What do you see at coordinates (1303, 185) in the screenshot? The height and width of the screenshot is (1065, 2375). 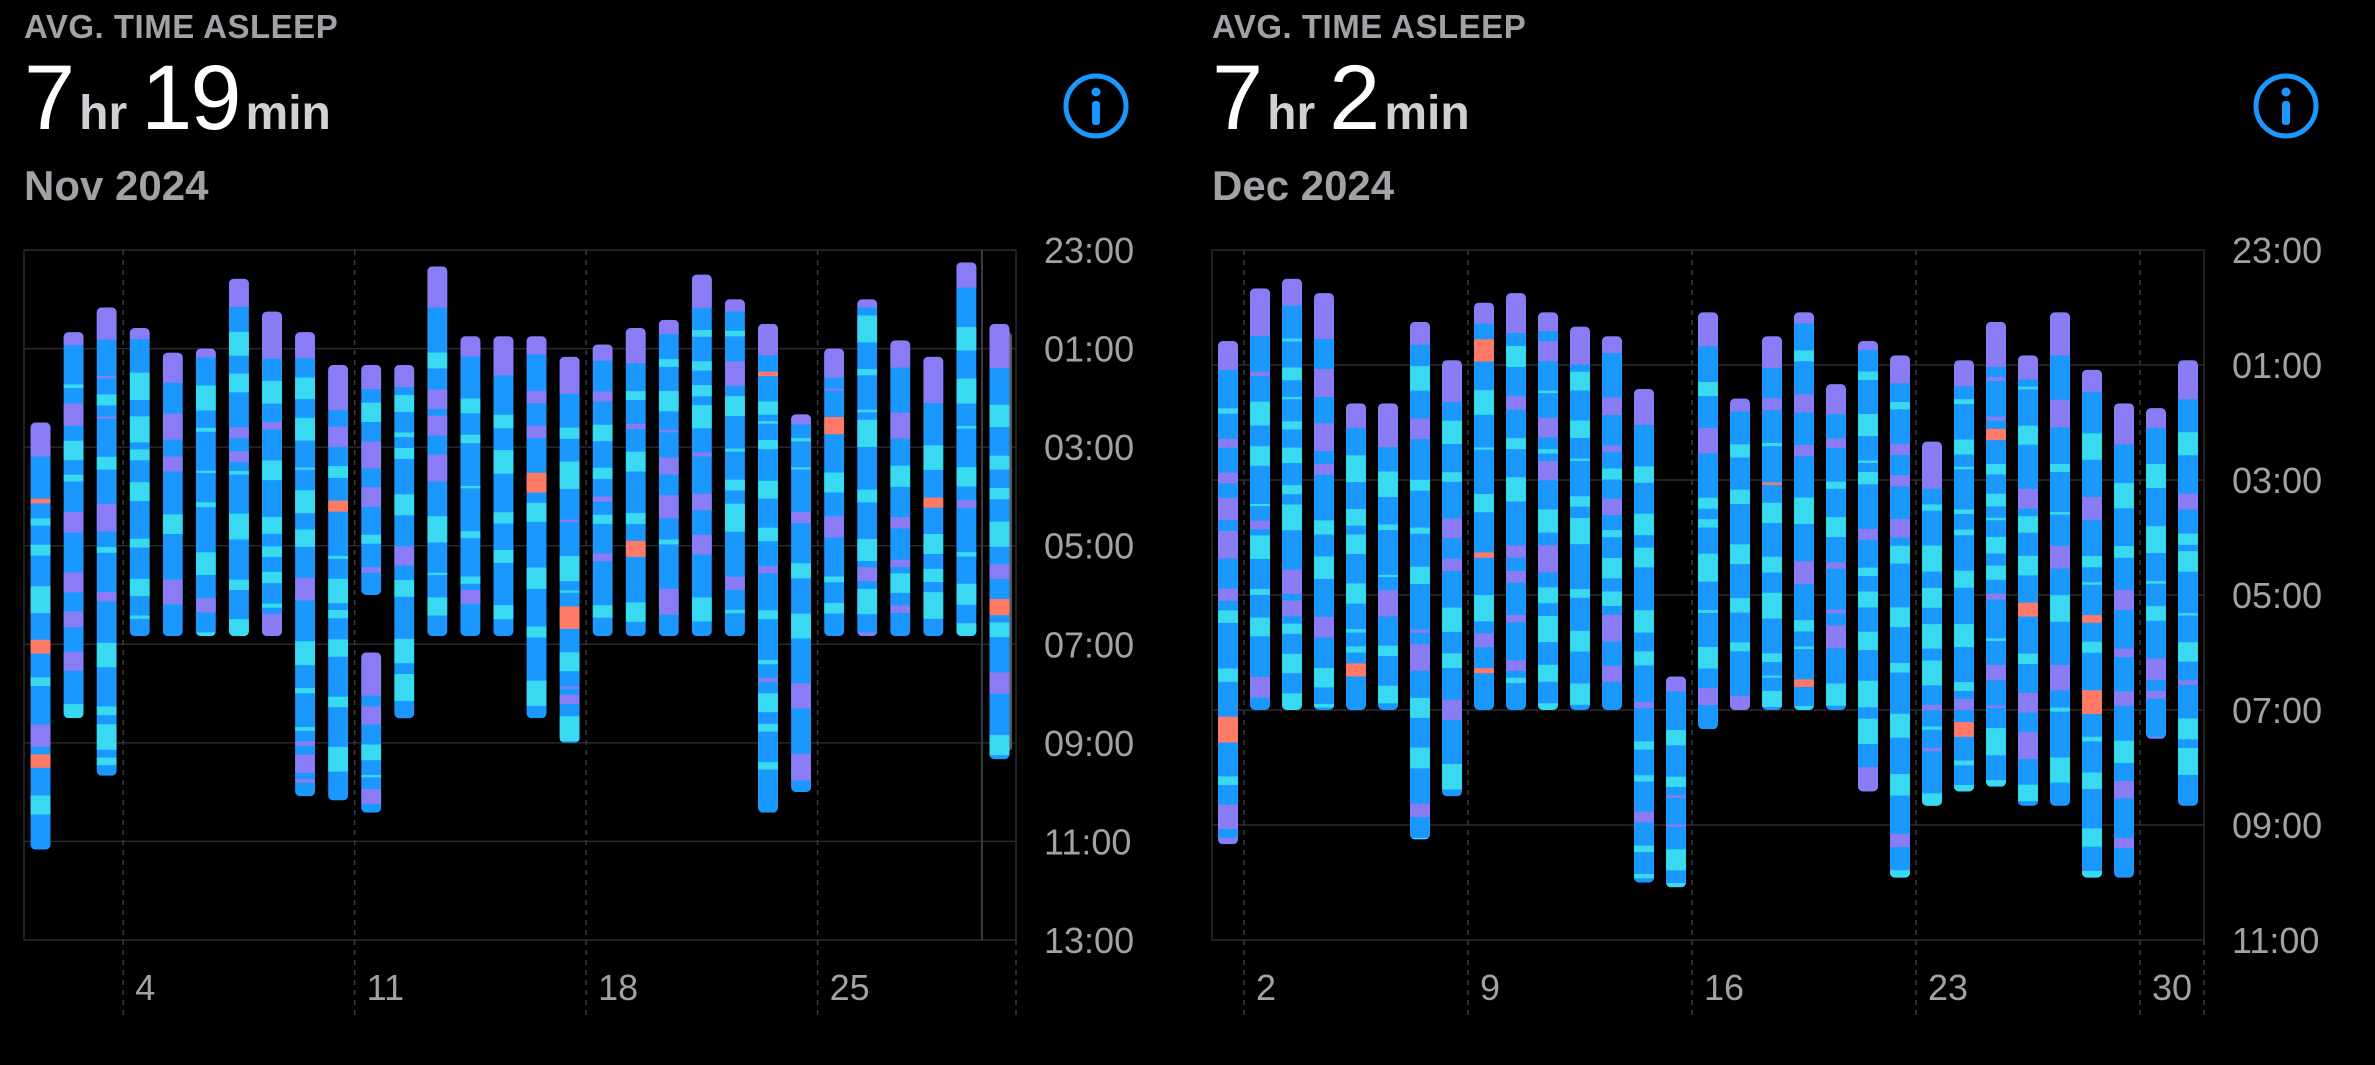 I see `period-label: Dec 2024` at bounding box center [1303, 185].